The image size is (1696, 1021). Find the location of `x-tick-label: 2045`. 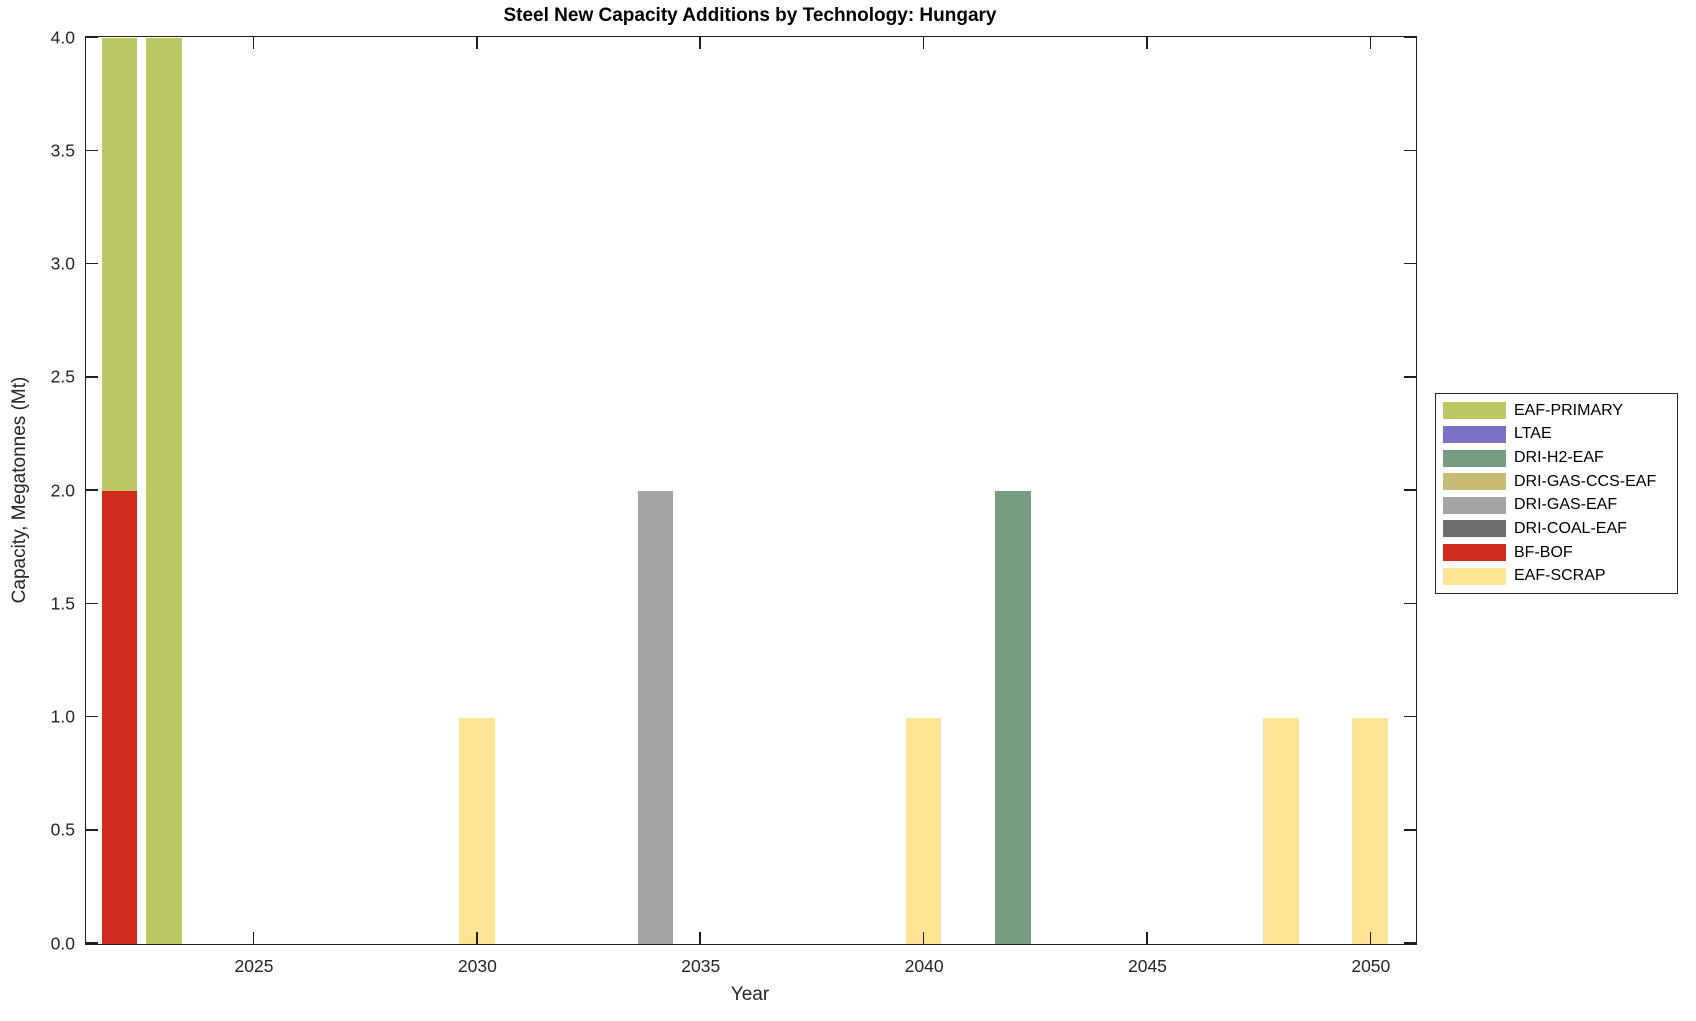

x-tick-label: 2045 is located at coordinates (1147, 966).